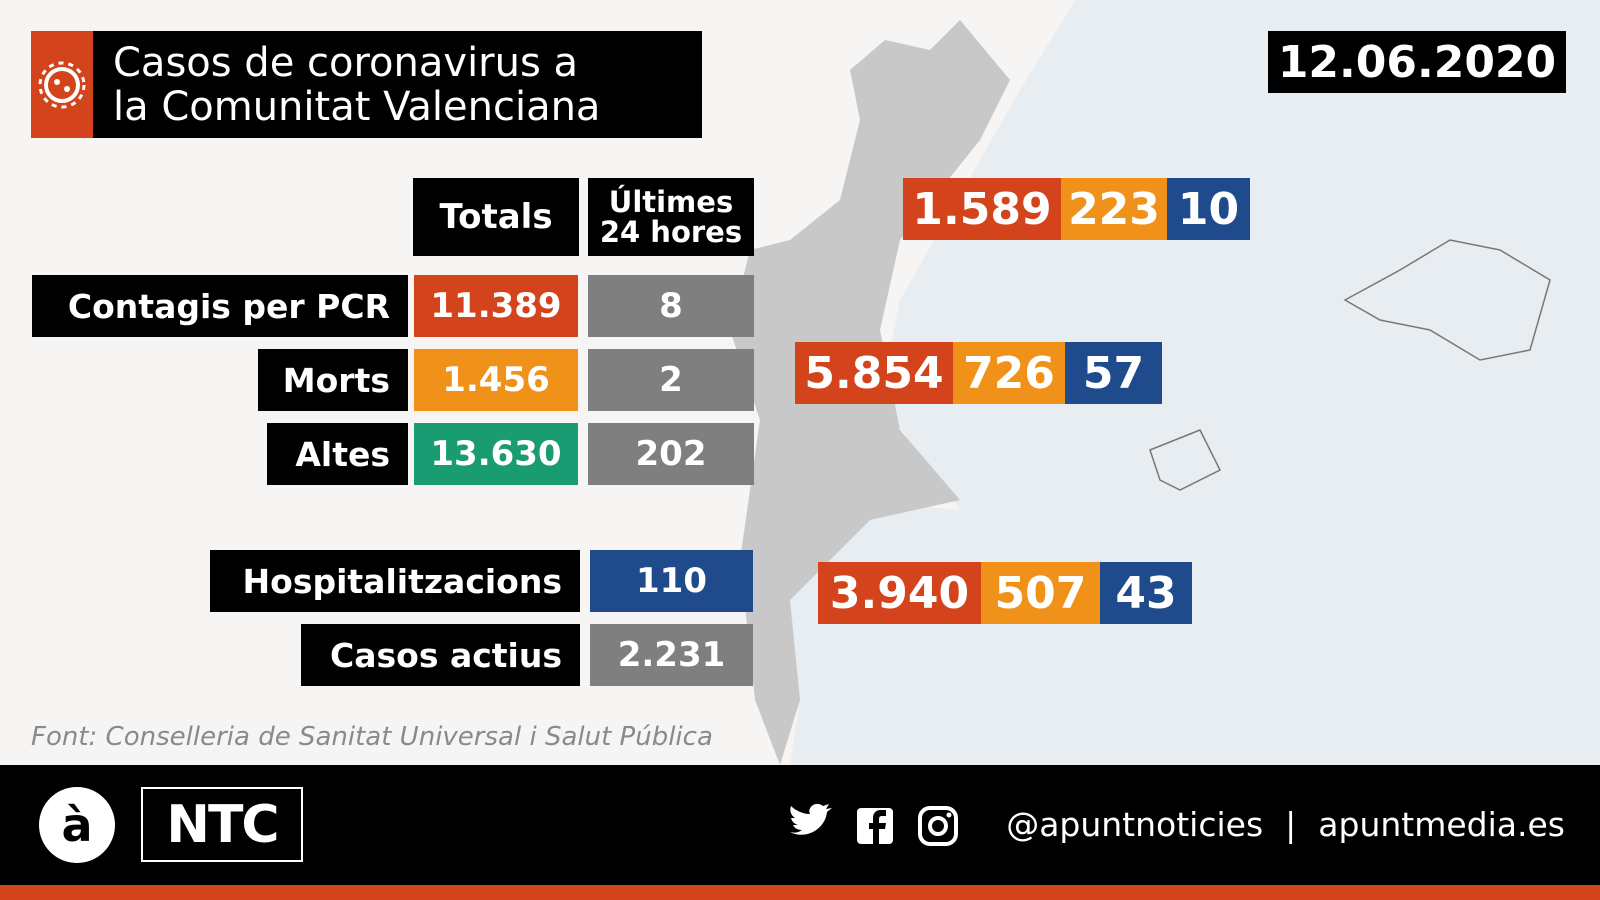  Describe the element at coordinates (899, 593) in the screenshot. I see `province-value: 3.940` at that location.